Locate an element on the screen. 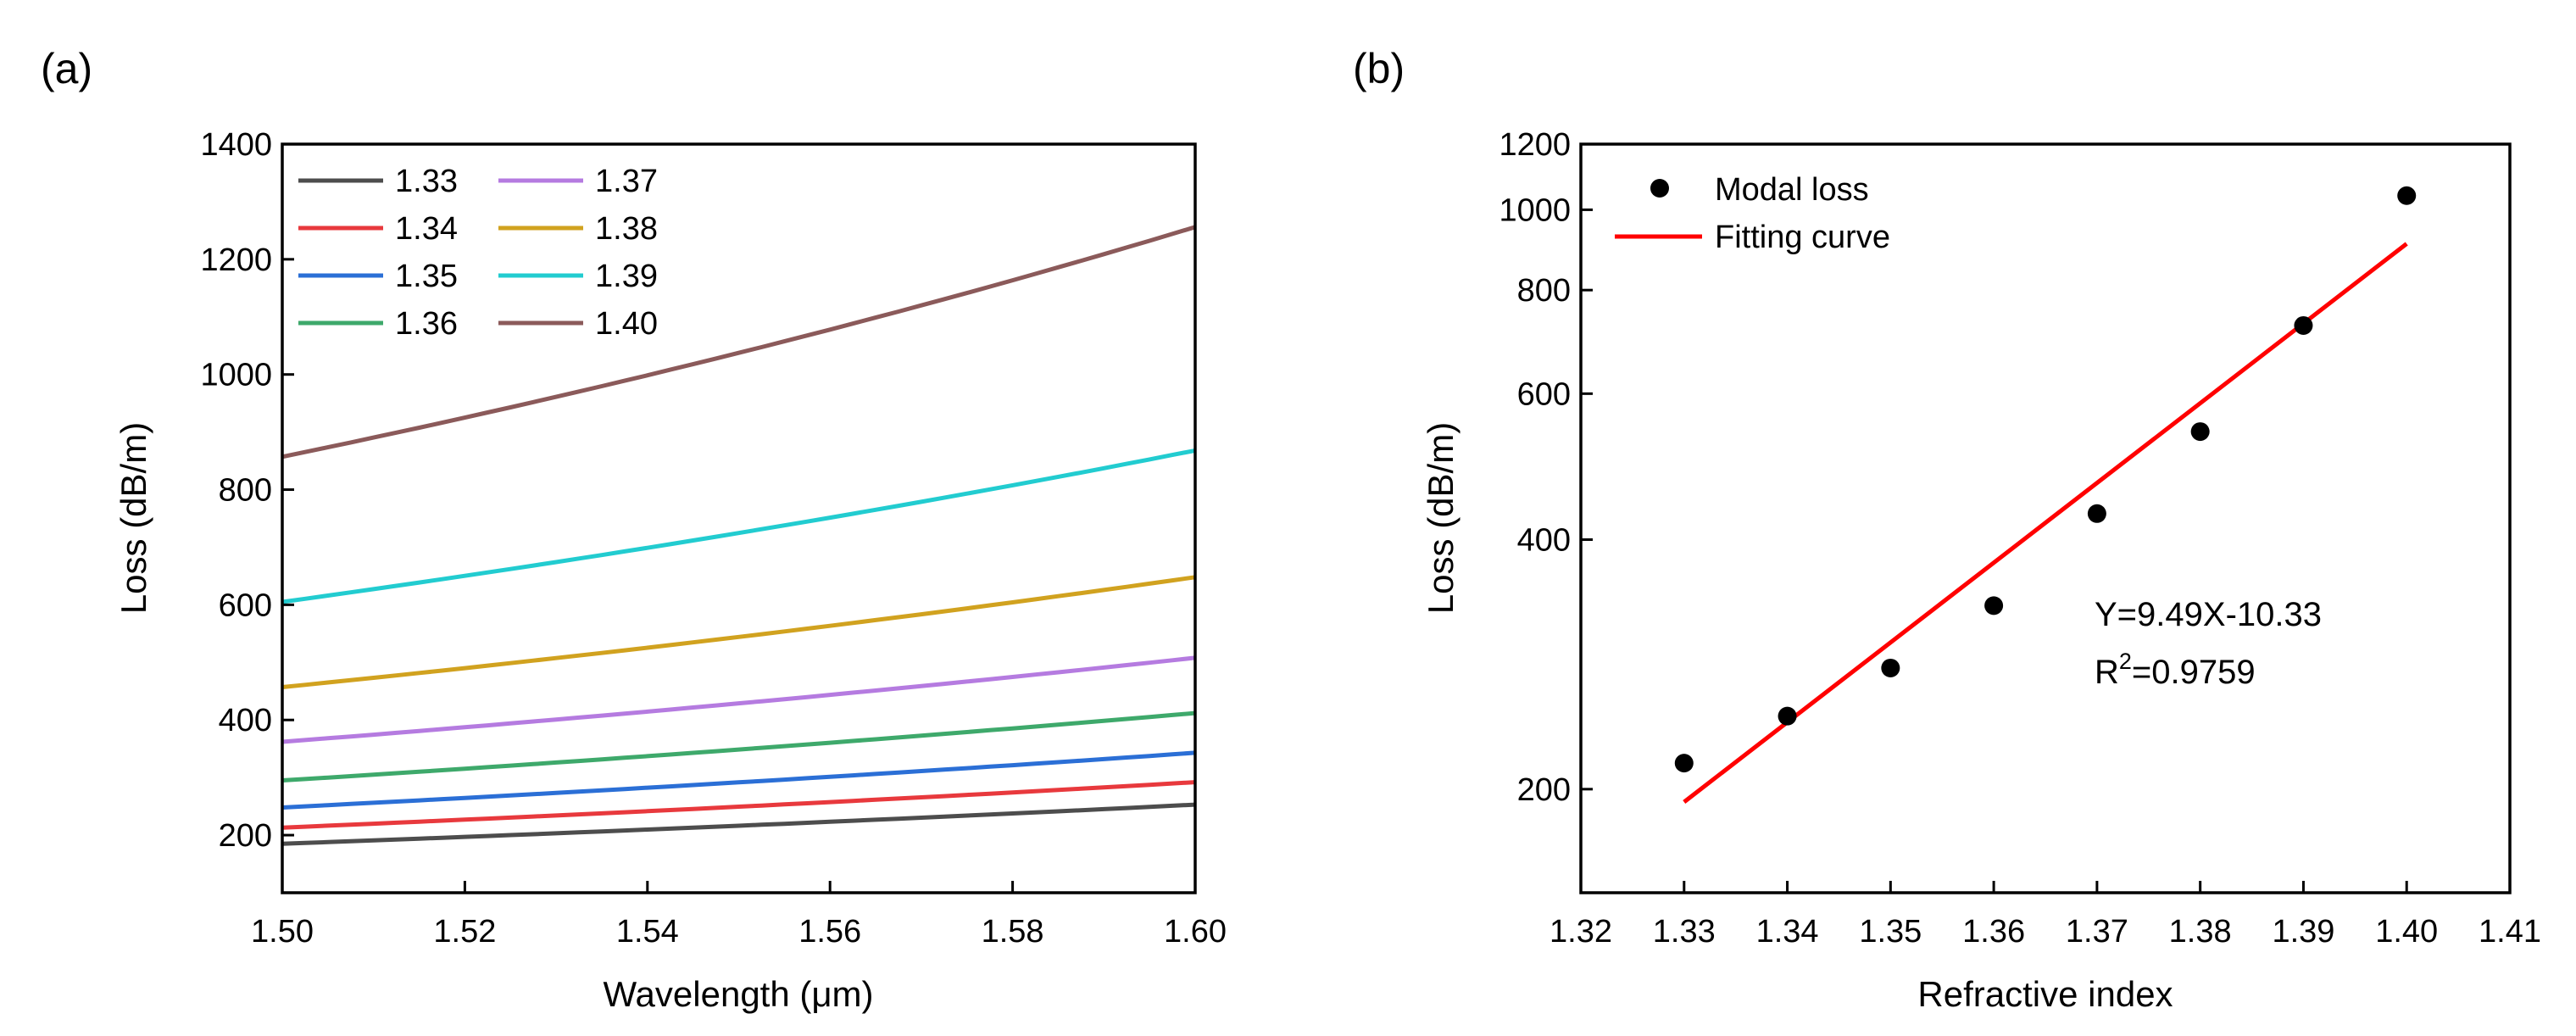 Image resolution: width=2576 pixels, height=1036 pixels. legend-label: 1.38 is located at coordinates (626, 229).